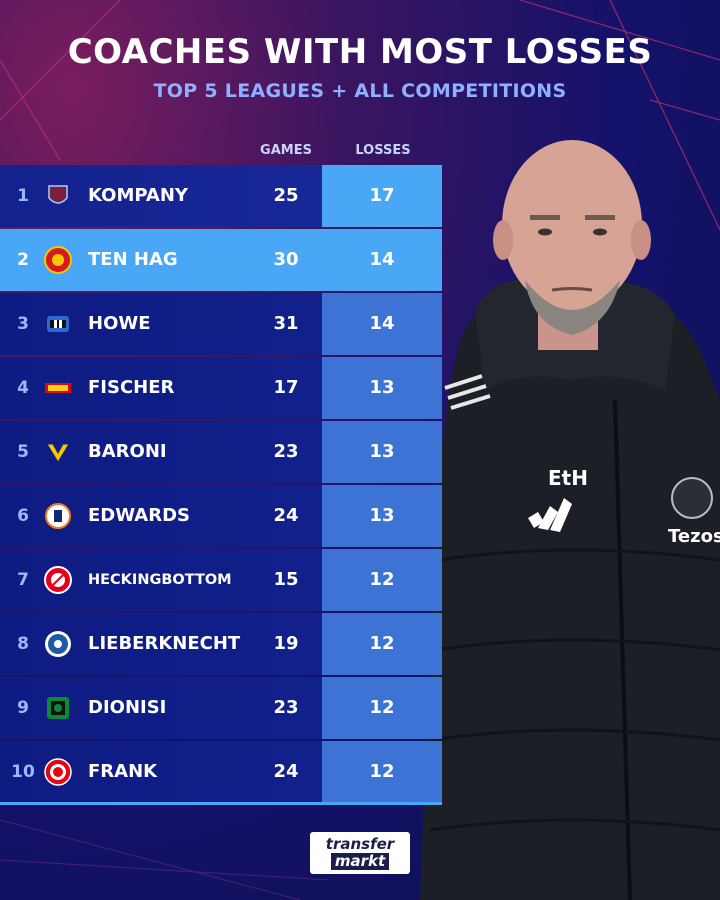 The width and height of the screenshot is (720, 900). What do you see at coordinates (23, 516) in the screenshot?
I see `rank: 6` at bounding box center [23, 516].